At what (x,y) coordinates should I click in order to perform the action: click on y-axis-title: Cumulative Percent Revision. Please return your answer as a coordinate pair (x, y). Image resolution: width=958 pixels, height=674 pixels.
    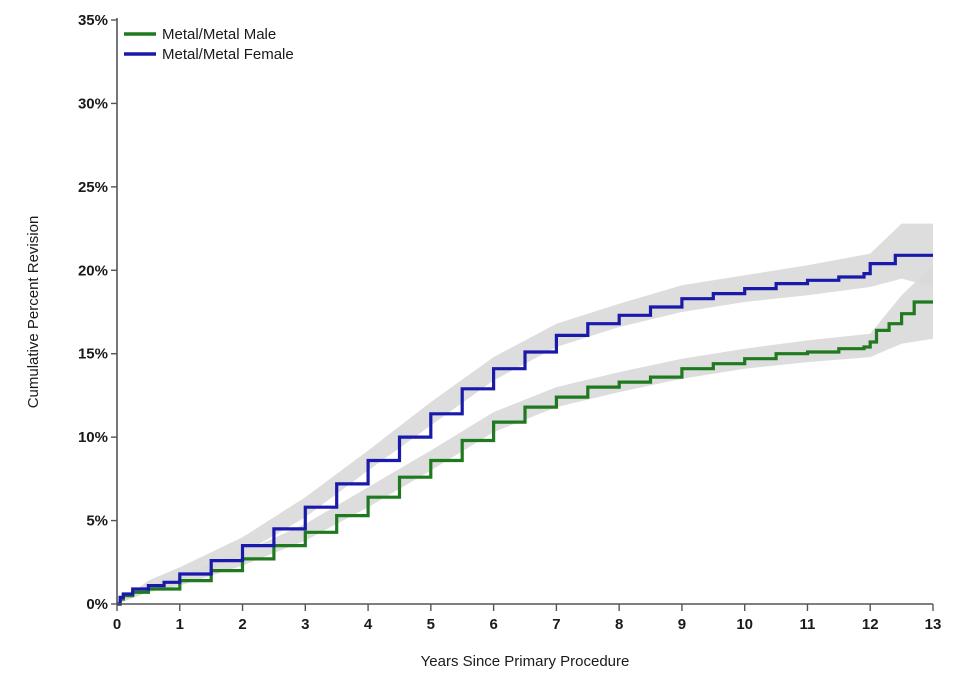
    Looking at the image, I should click on (33, 312).